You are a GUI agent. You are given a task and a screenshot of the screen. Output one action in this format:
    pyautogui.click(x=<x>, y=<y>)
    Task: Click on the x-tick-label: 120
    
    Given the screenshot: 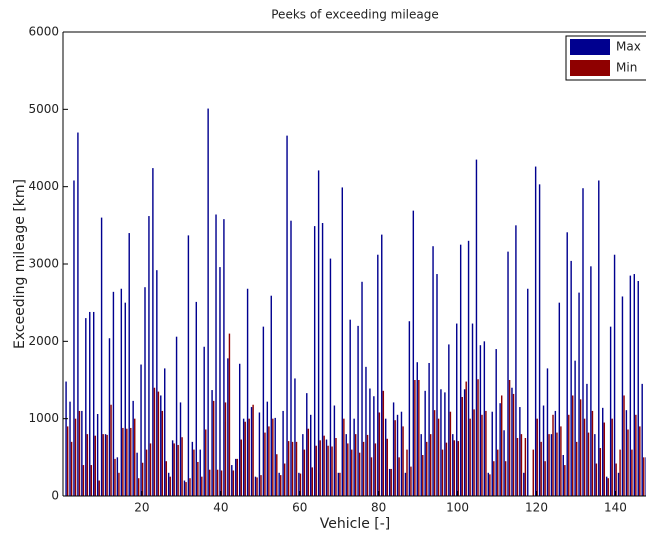 What is the action you would take?
    pyautogui.click(x=536, y=508)
    